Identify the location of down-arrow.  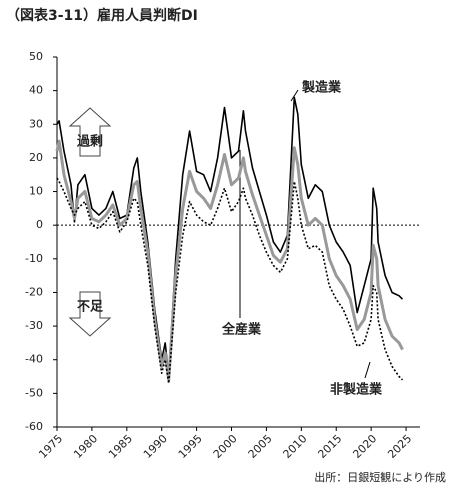
(90, 314).